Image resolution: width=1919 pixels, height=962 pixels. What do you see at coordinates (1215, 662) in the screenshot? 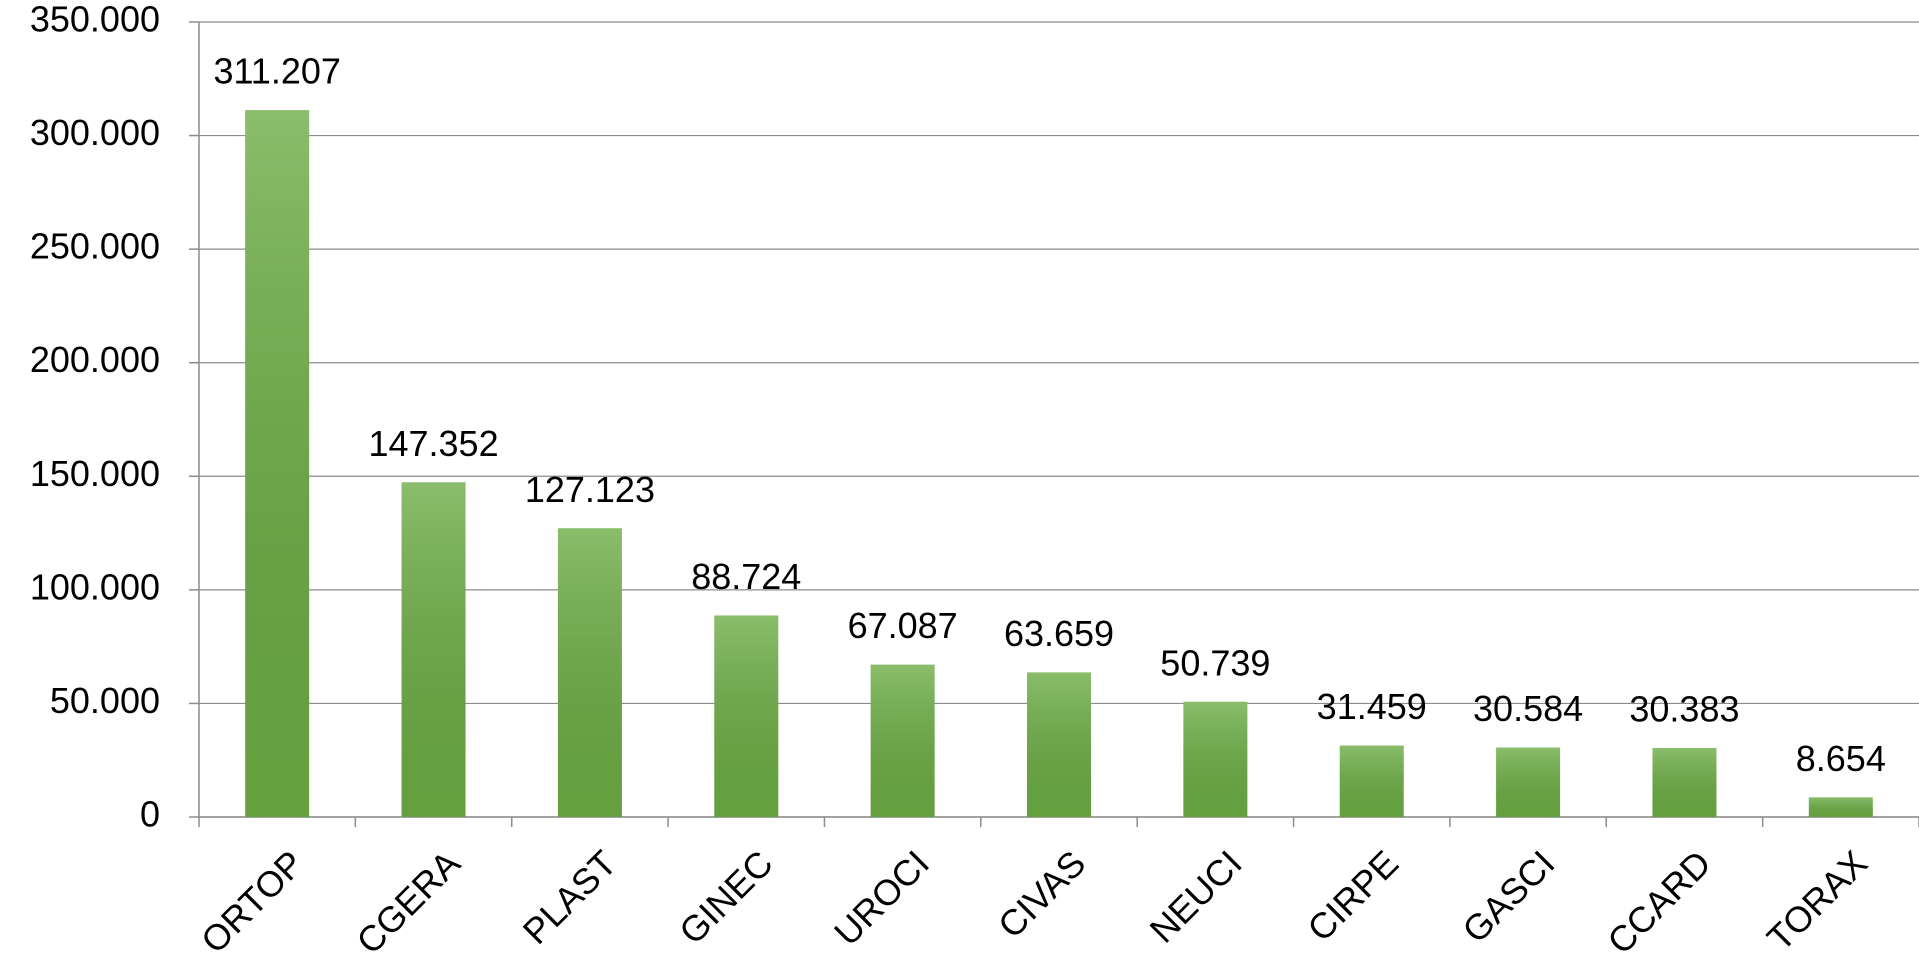
I see `data-label: 50.739` at bounding box center [1215, 662].